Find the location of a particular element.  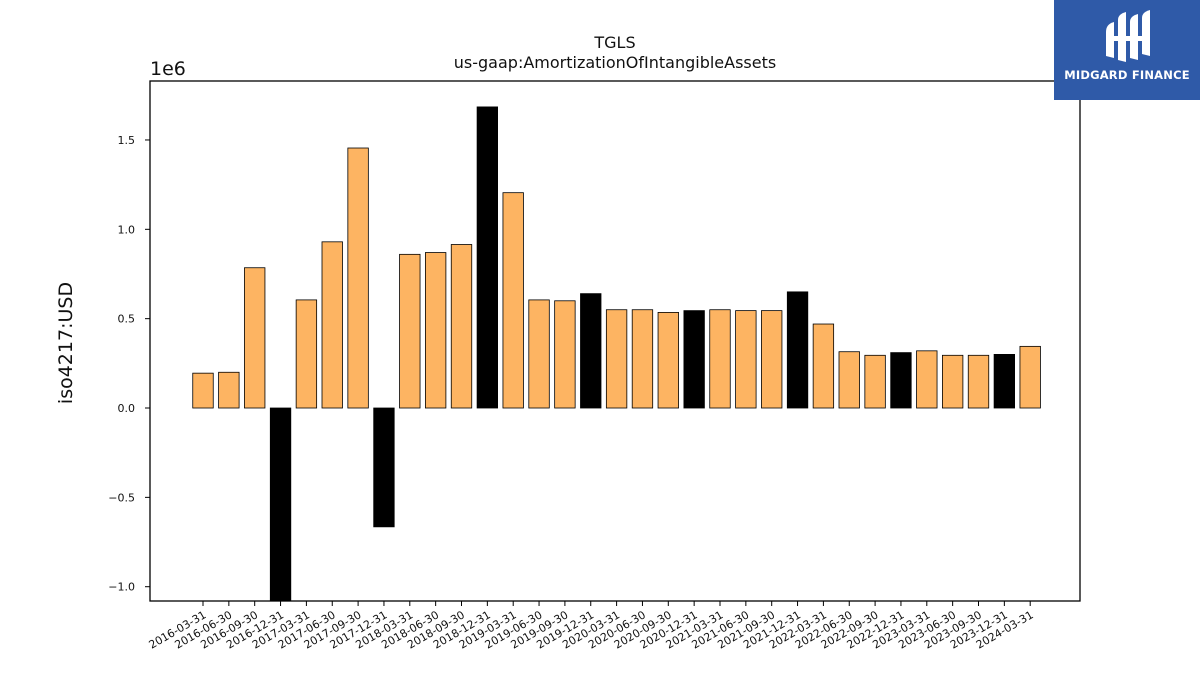

midgard-finance-logo: MIDGARD FINANCE is located at coordinates (1127, 50).